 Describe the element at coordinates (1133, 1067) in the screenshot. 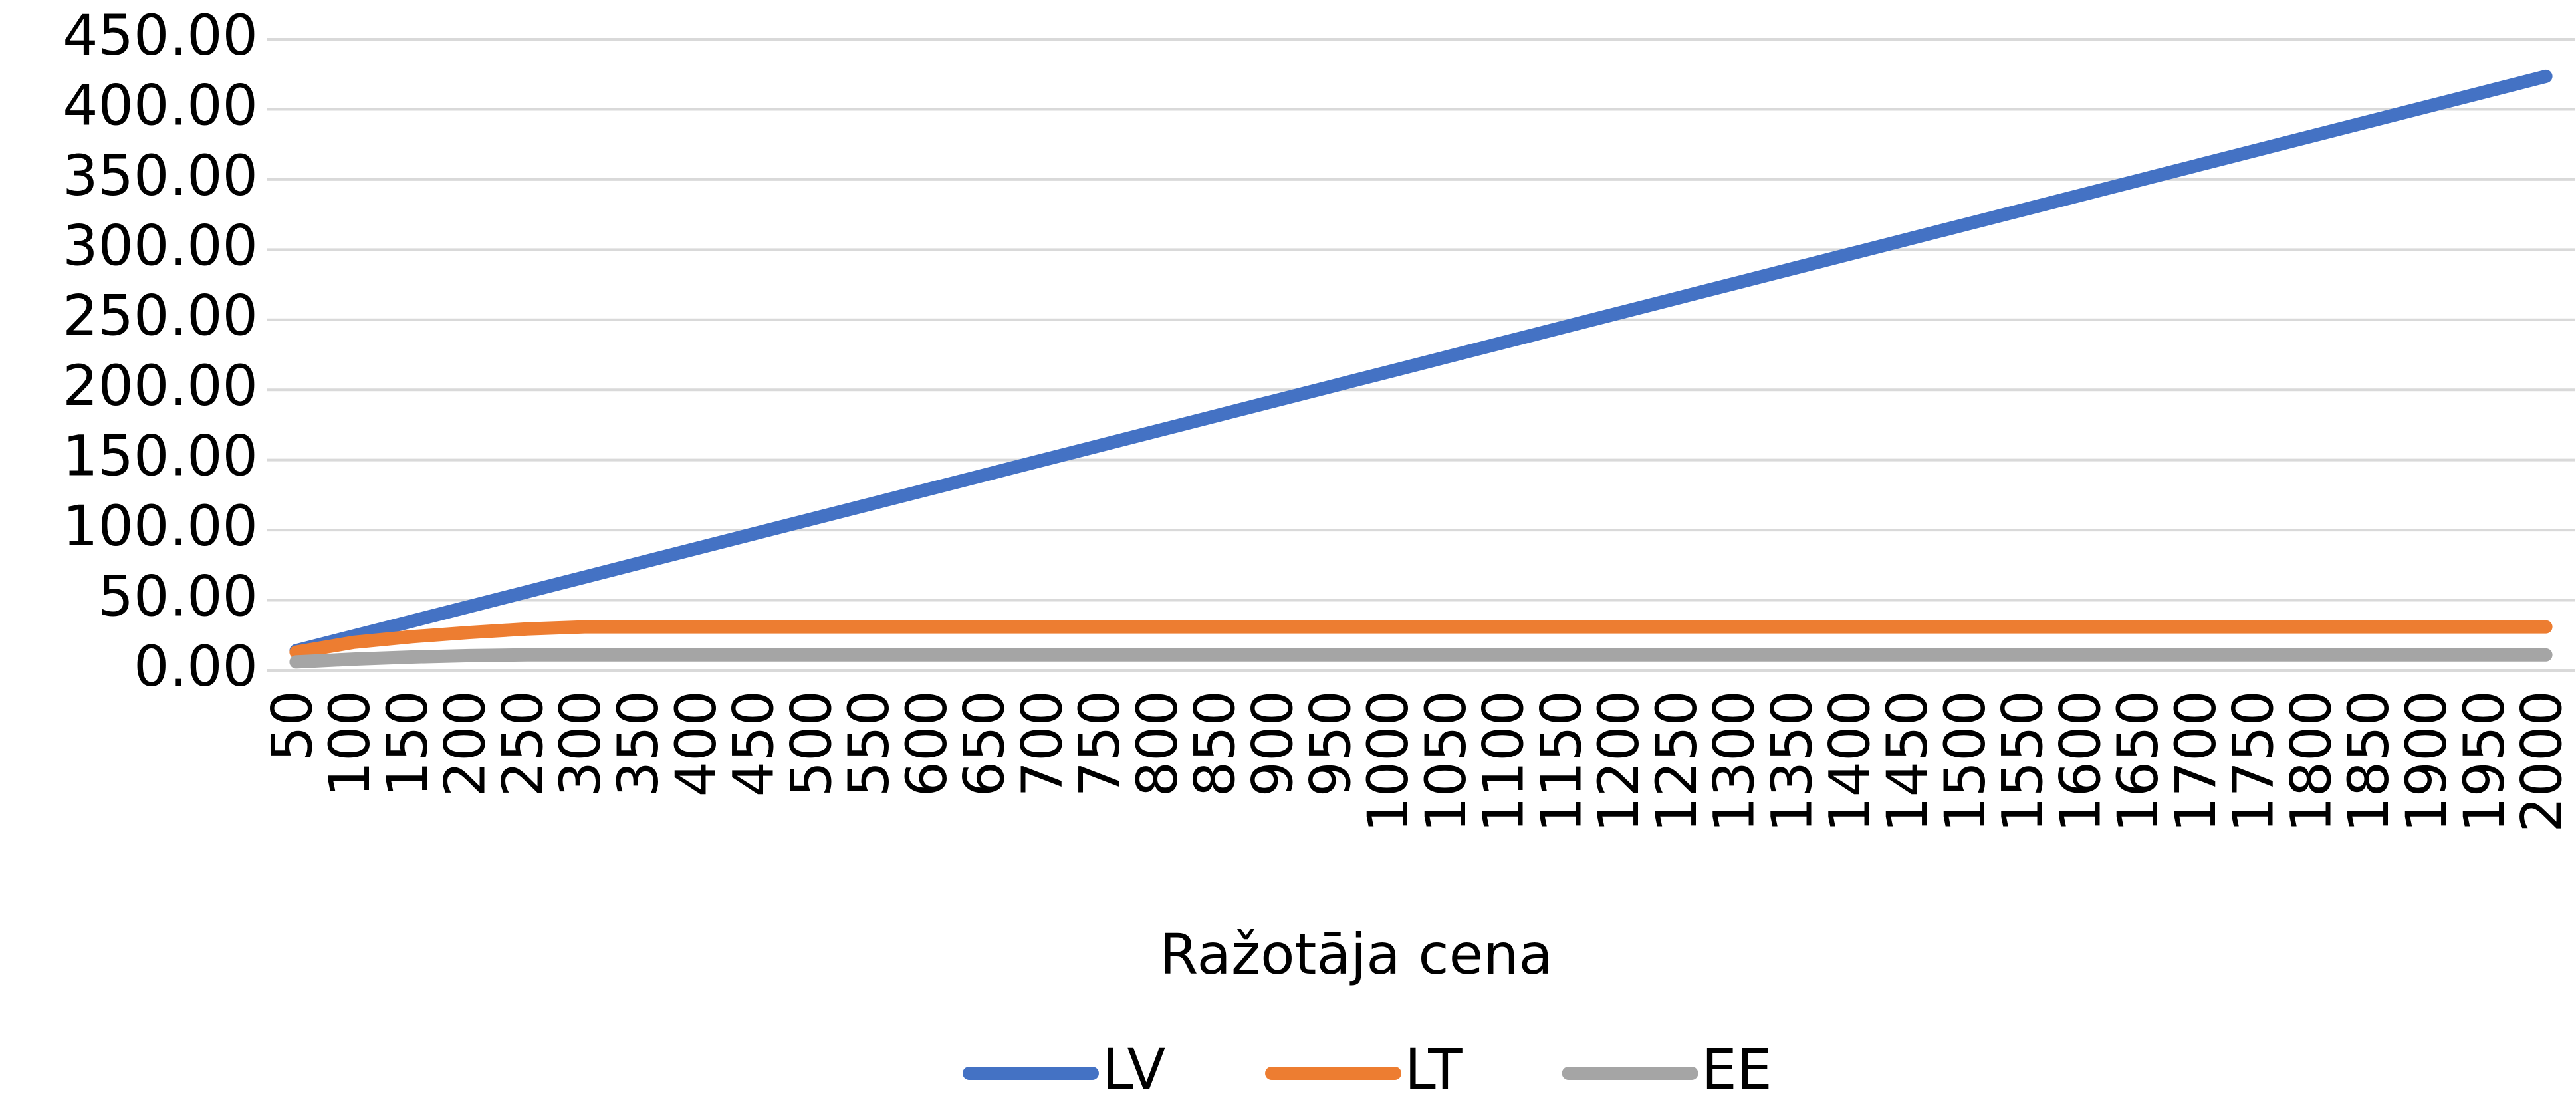

I see `legend-label: LV` at that location.